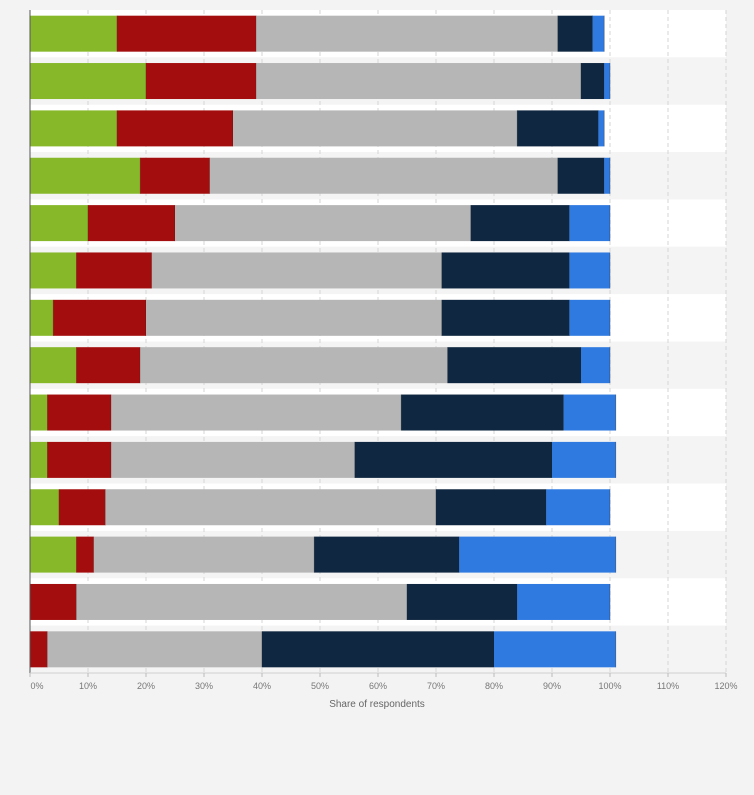  I want to click on x-axis-title: Share of respondents, so click(377, 704).